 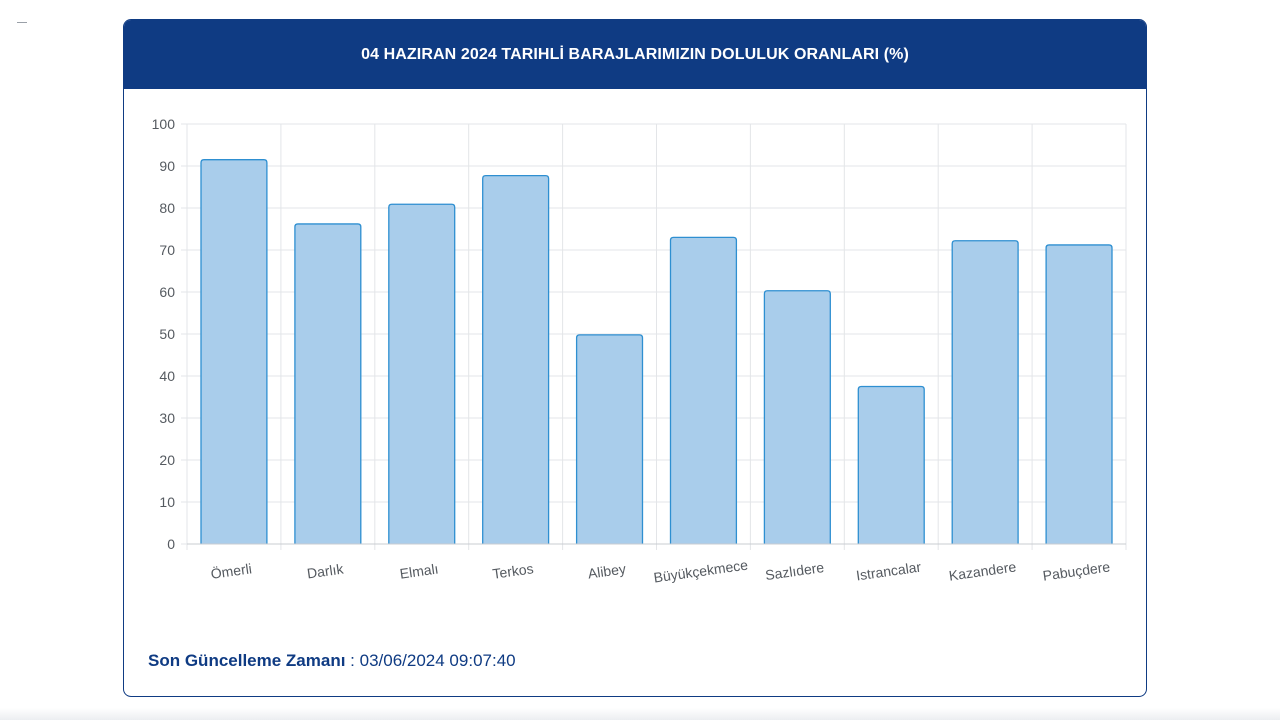 What do you see at coordinates (22, 22) in the screenshot?
I see `corner-mark` at bounding box center [22, 22].